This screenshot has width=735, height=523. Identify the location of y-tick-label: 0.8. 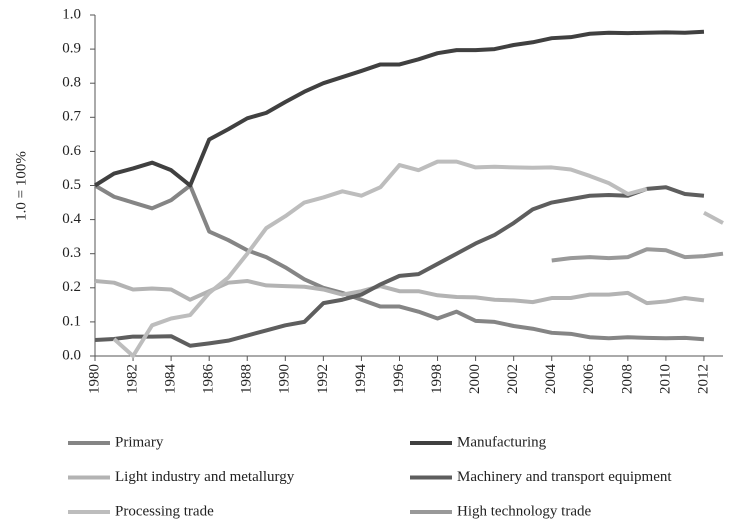
(71, 83).